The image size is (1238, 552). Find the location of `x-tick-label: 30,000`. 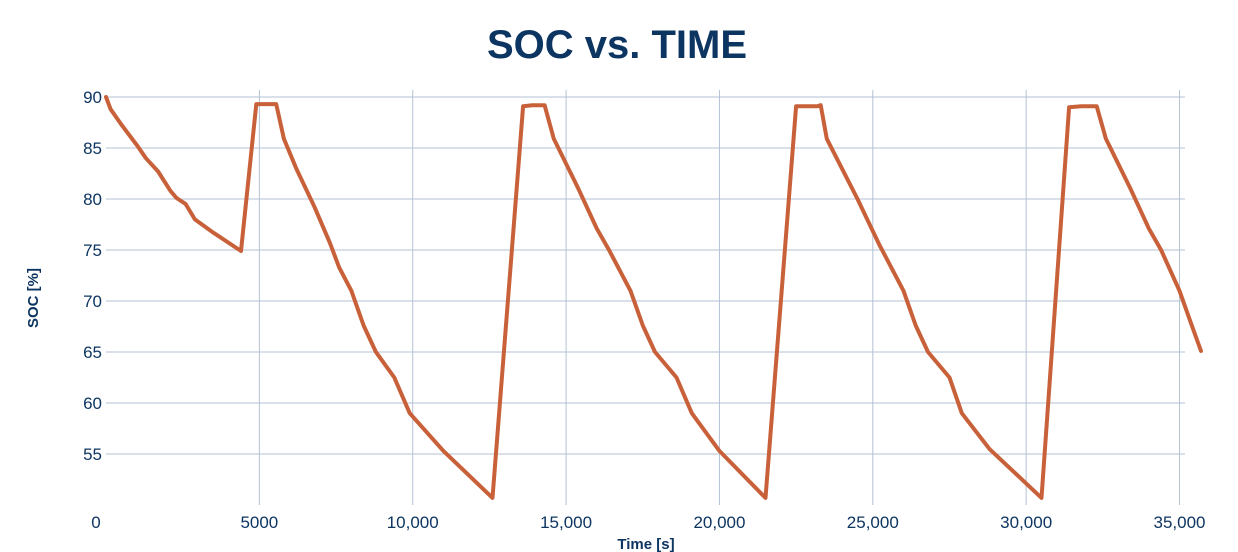

x-tick-label: 30,000 is located at coordinates (1026, 522).